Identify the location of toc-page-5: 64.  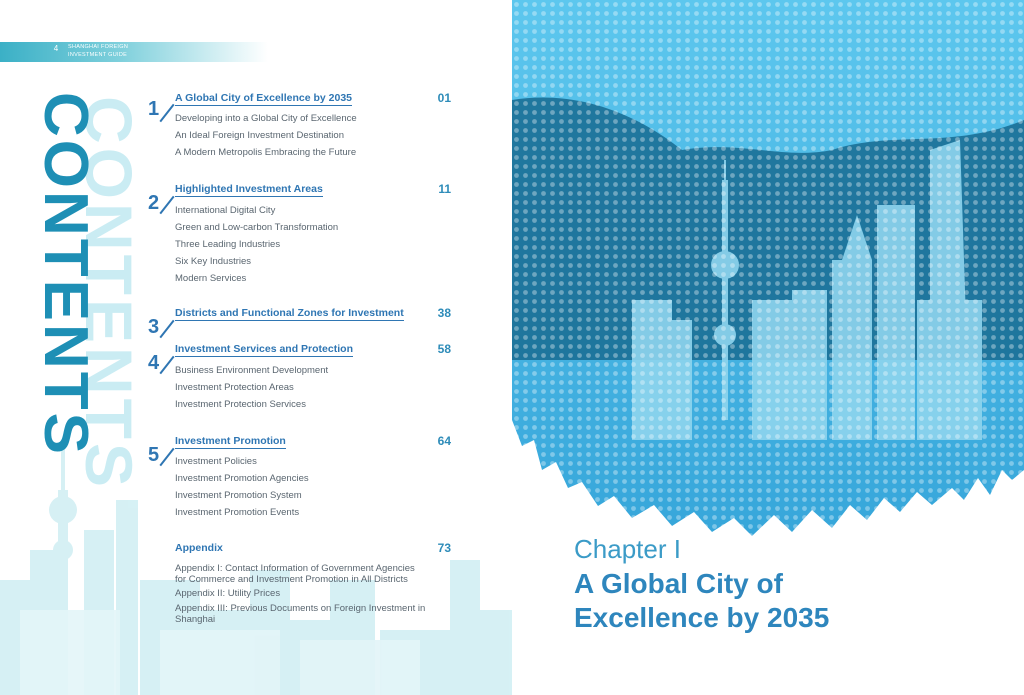
(444, 441).